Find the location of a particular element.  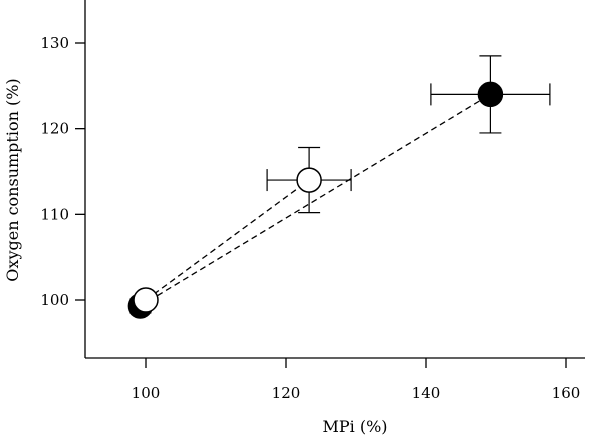

x-axis-title: MPi (%) is located at coordinates (354, 426).